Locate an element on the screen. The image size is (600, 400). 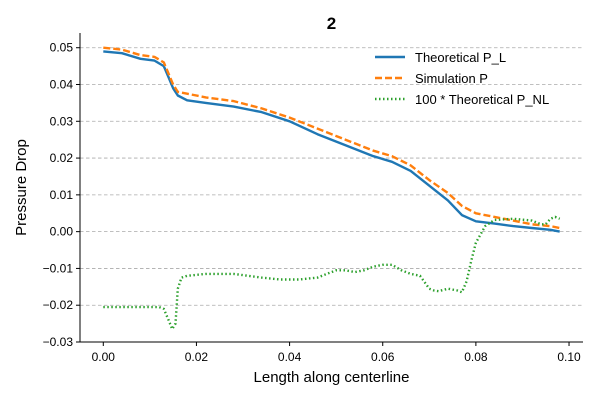
x-tick-label: 0.00 is located at coordinates (104, 357).